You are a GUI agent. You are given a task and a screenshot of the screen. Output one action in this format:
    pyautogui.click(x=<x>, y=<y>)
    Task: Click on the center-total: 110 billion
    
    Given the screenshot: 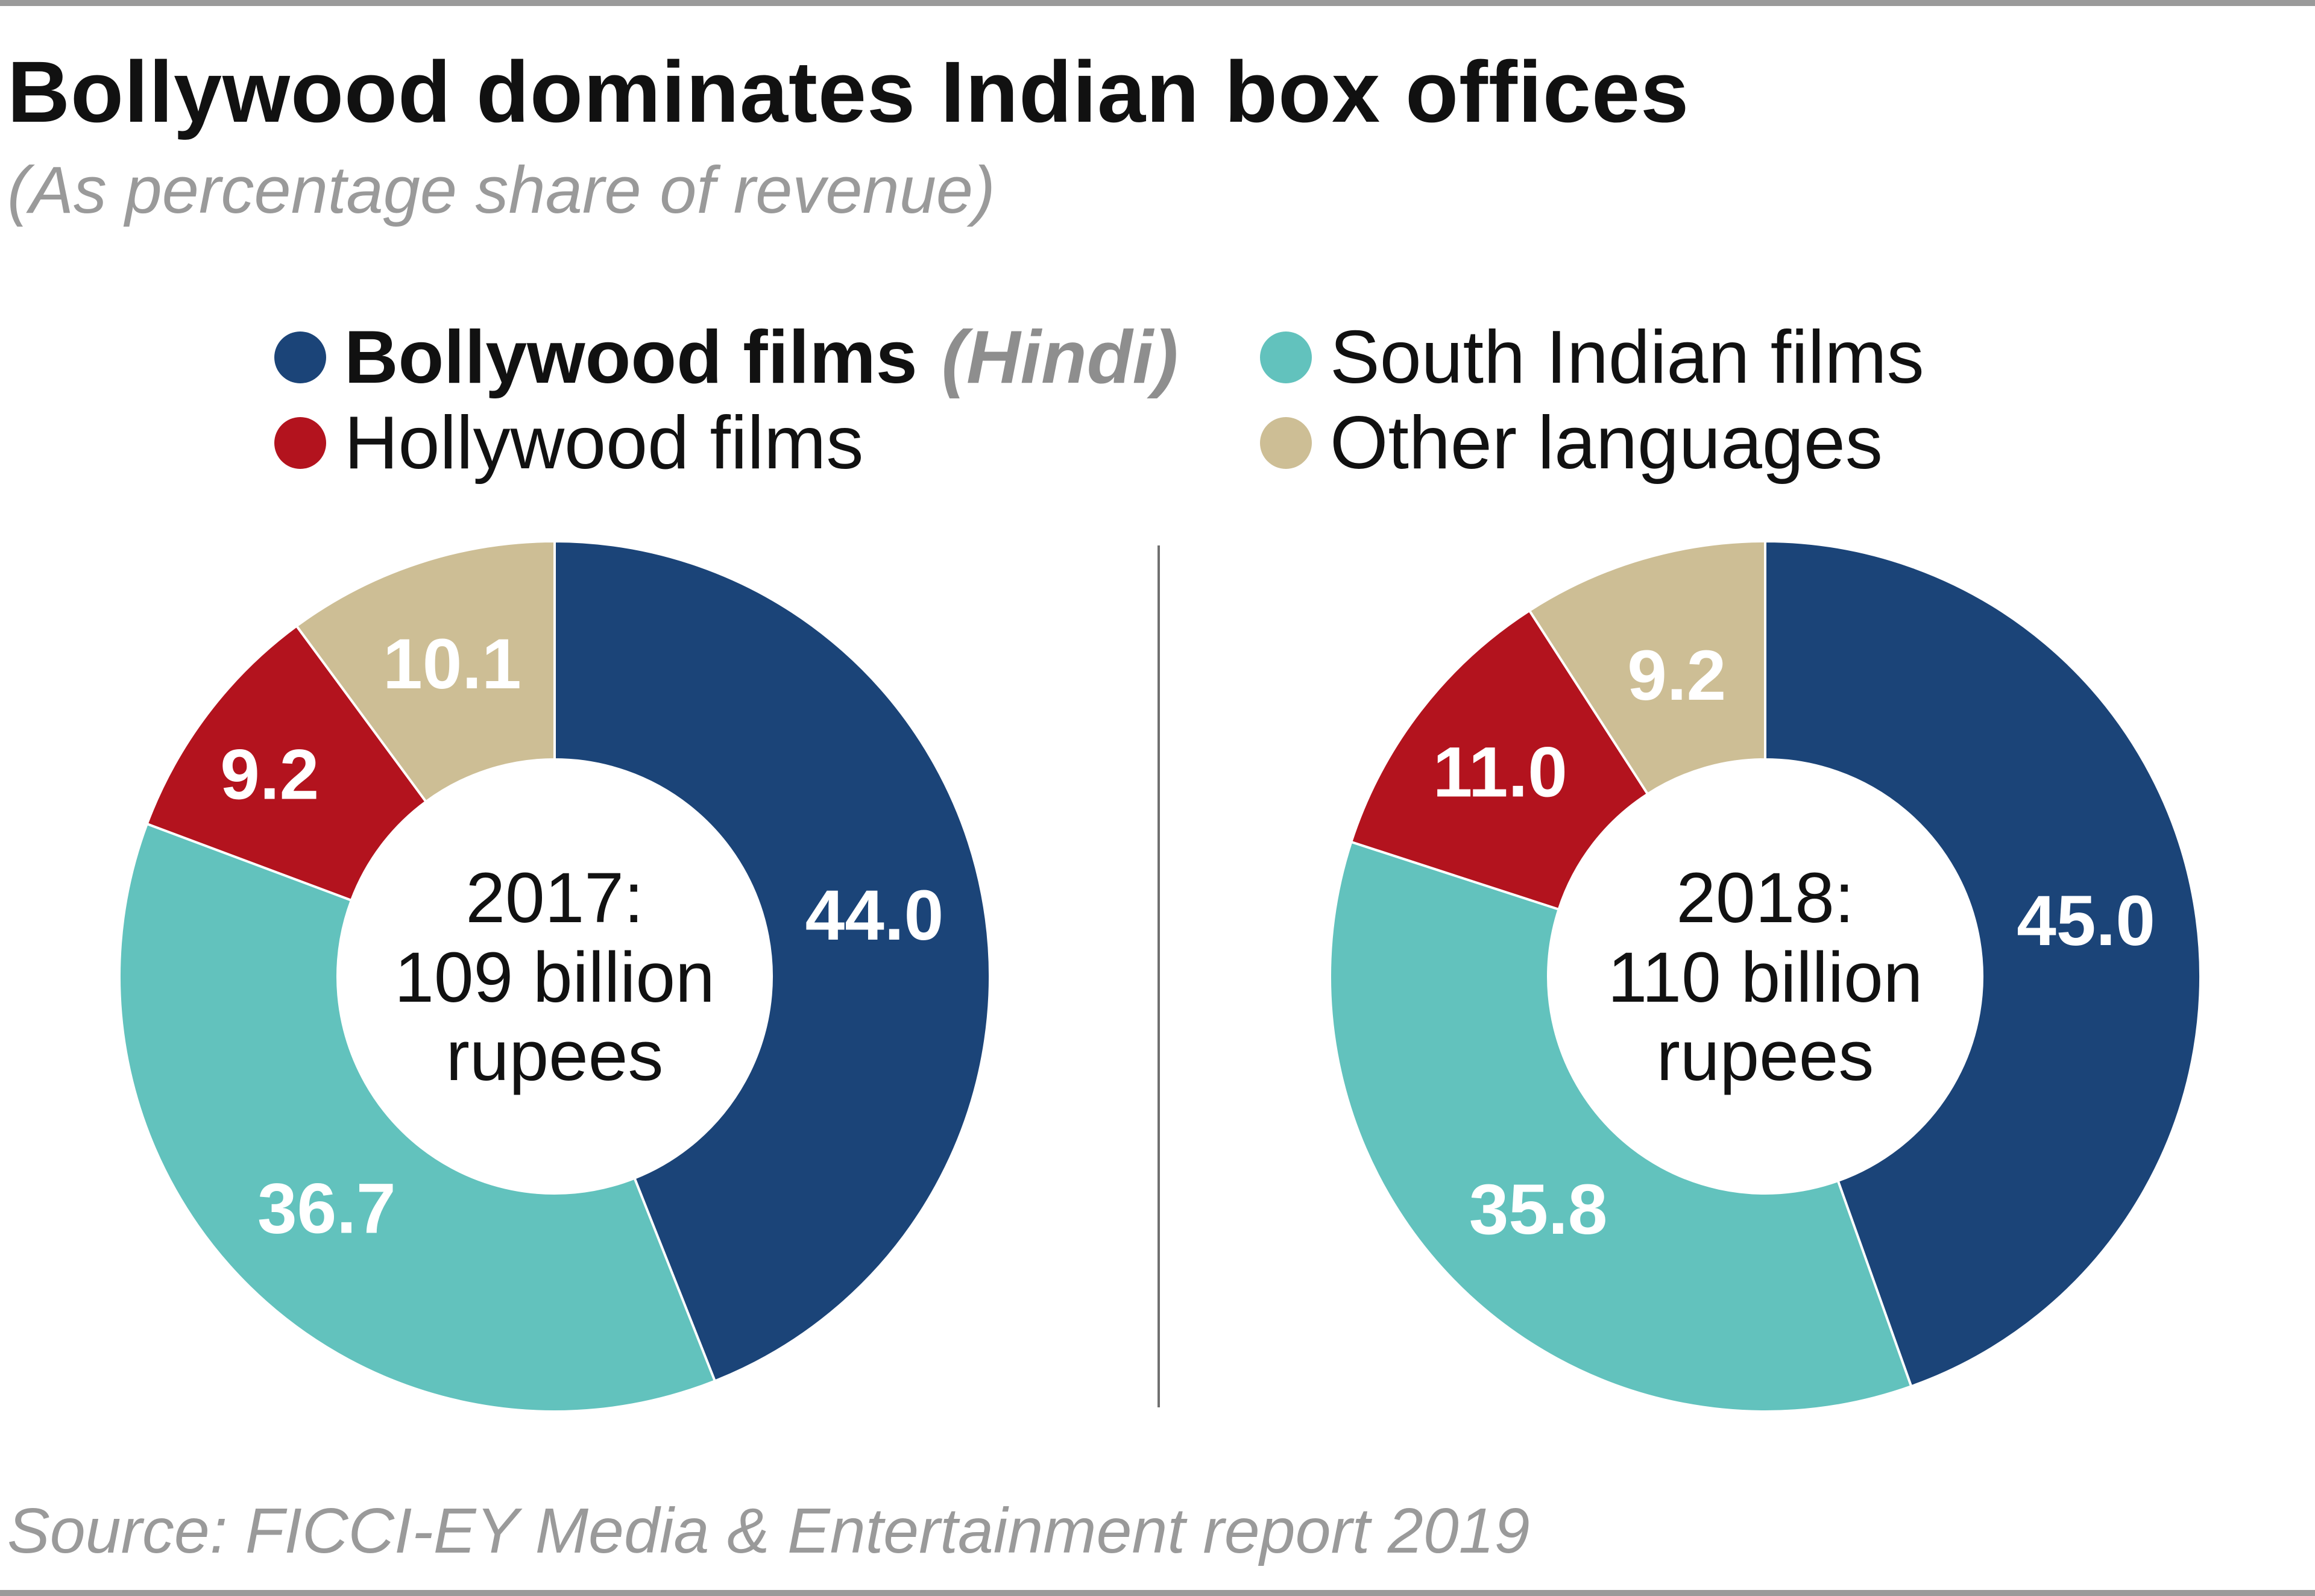 What is the action you would take?
    pyautogui.click(x=1766, y=977)
    